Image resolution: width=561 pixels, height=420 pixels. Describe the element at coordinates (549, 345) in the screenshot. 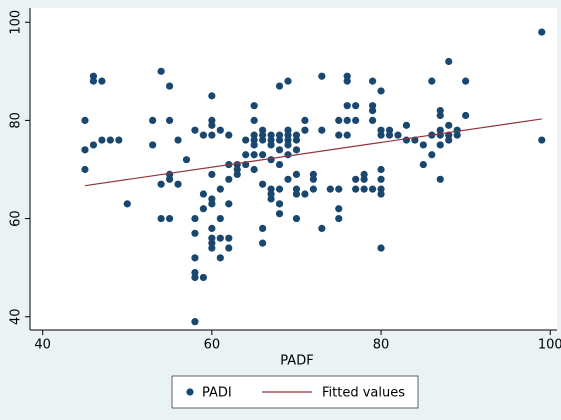

I see `x-tick-label: 100` at that location.